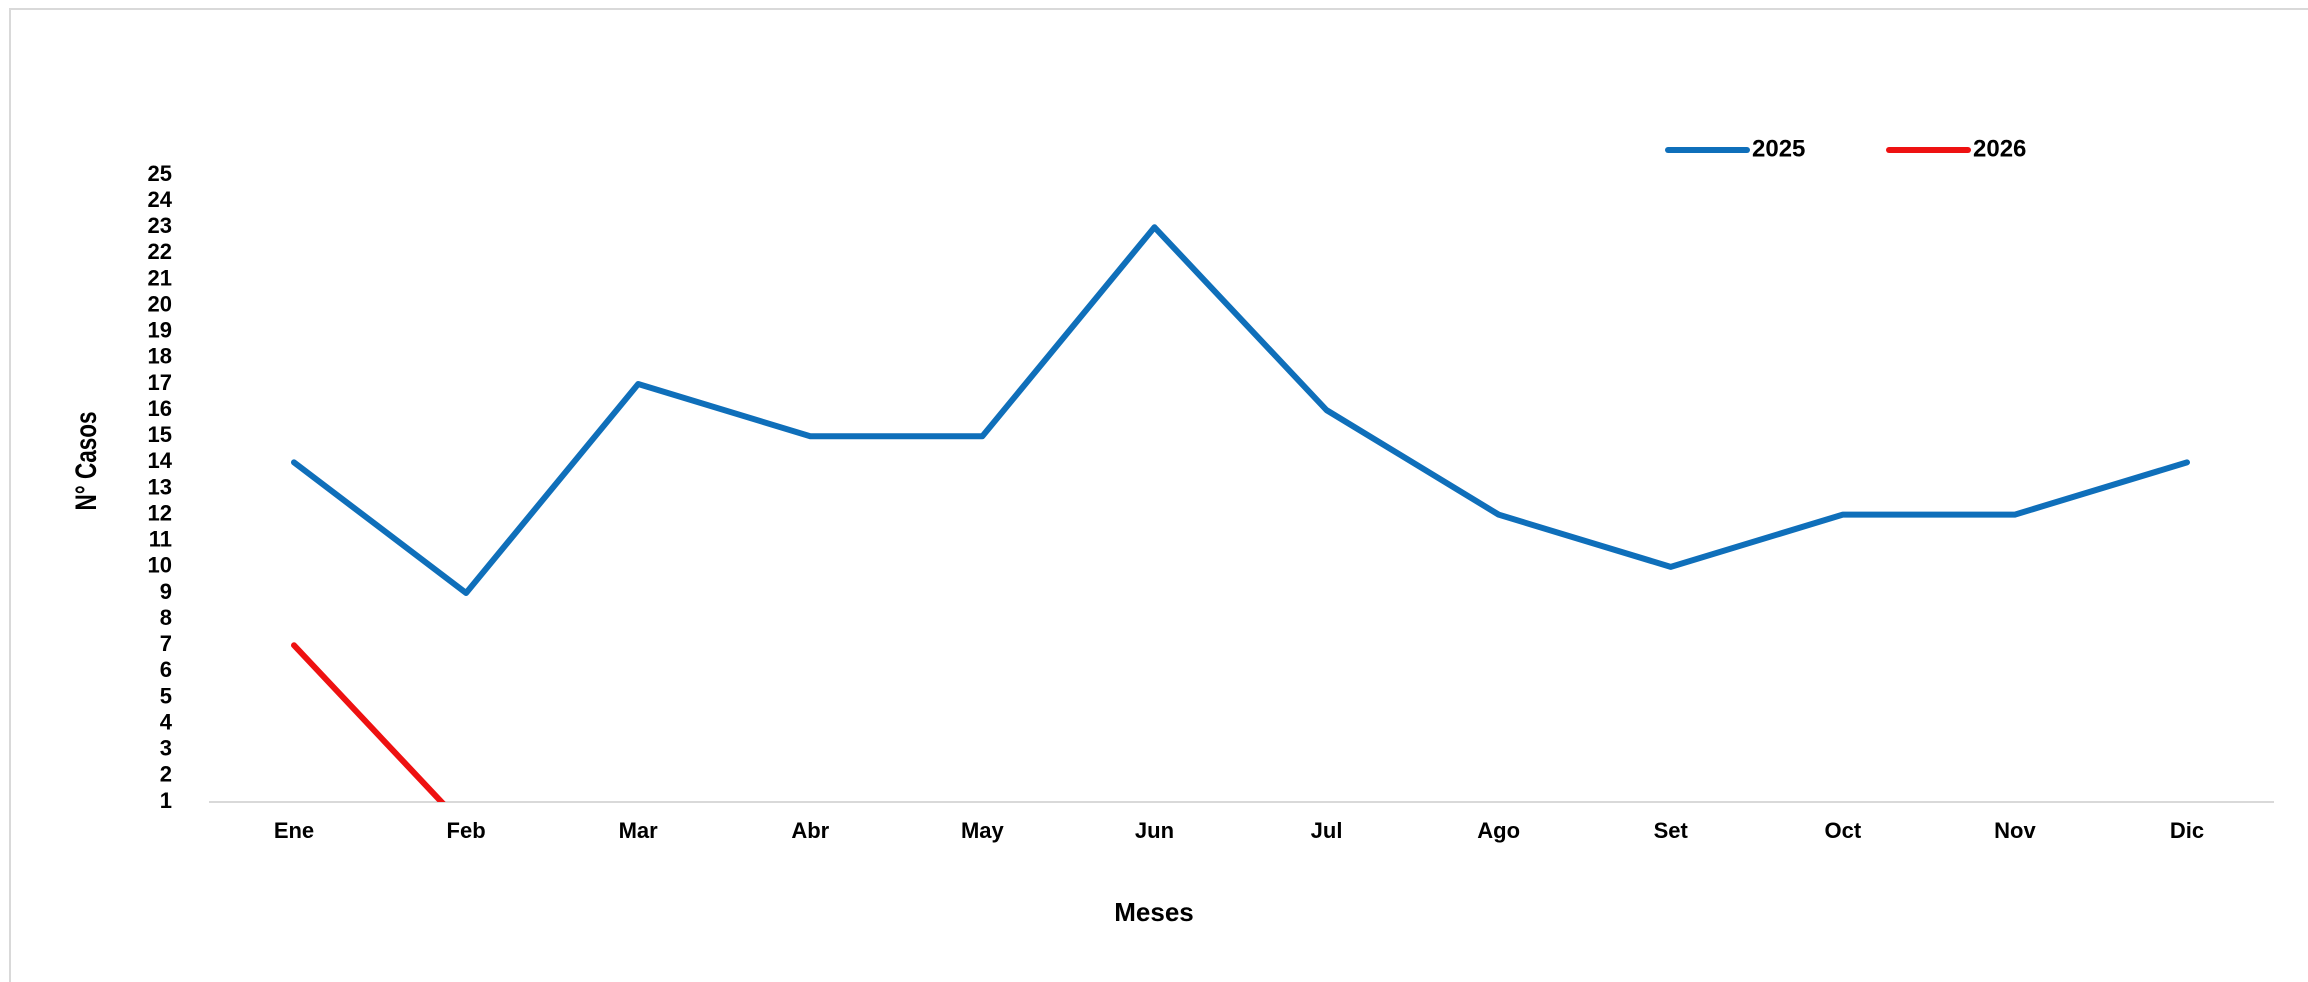 The image size is (2308, 982). What do you see at coordinates (160, 225) in the screenshot?
I see `y-tick-label: 23` at bounding box center [160, 225].